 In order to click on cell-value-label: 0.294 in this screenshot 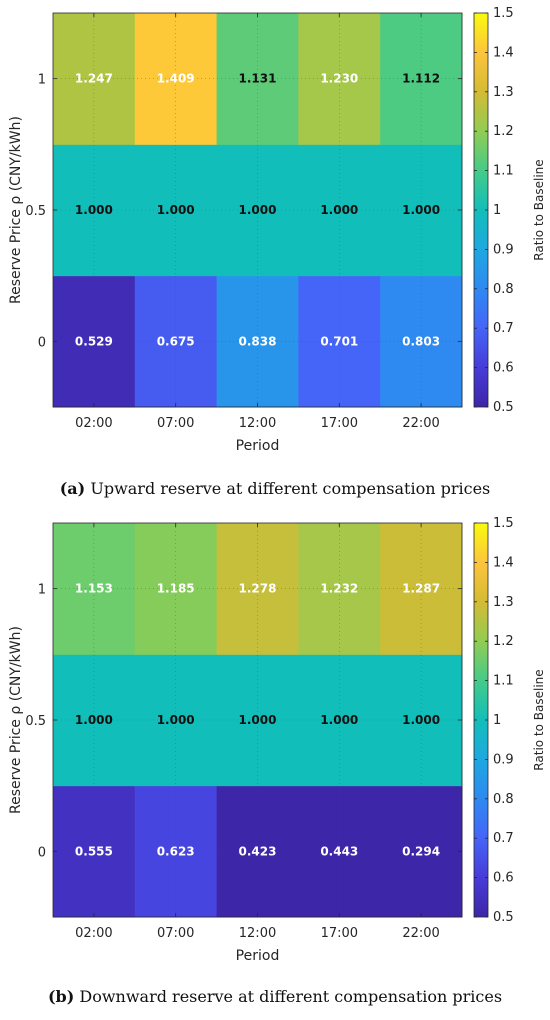, I will do `click(421, 851)`.